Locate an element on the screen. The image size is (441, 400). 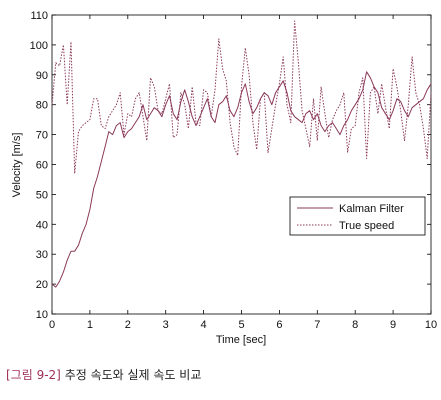
y-axis-label: Velocity [m/s] is located at coordinates (17, 165).